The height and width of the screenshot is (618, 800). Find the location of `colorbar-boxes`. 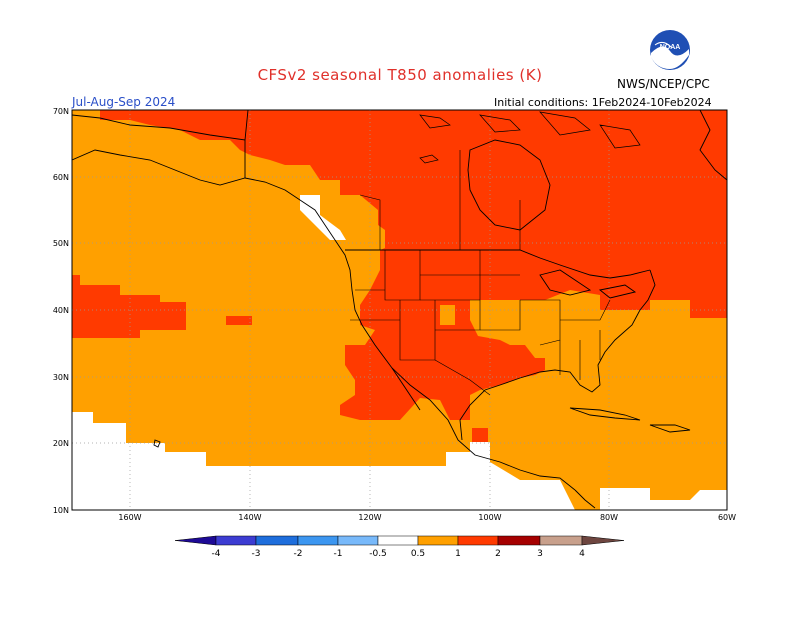

colorbar-boxes is located at coordinates (399, 540).